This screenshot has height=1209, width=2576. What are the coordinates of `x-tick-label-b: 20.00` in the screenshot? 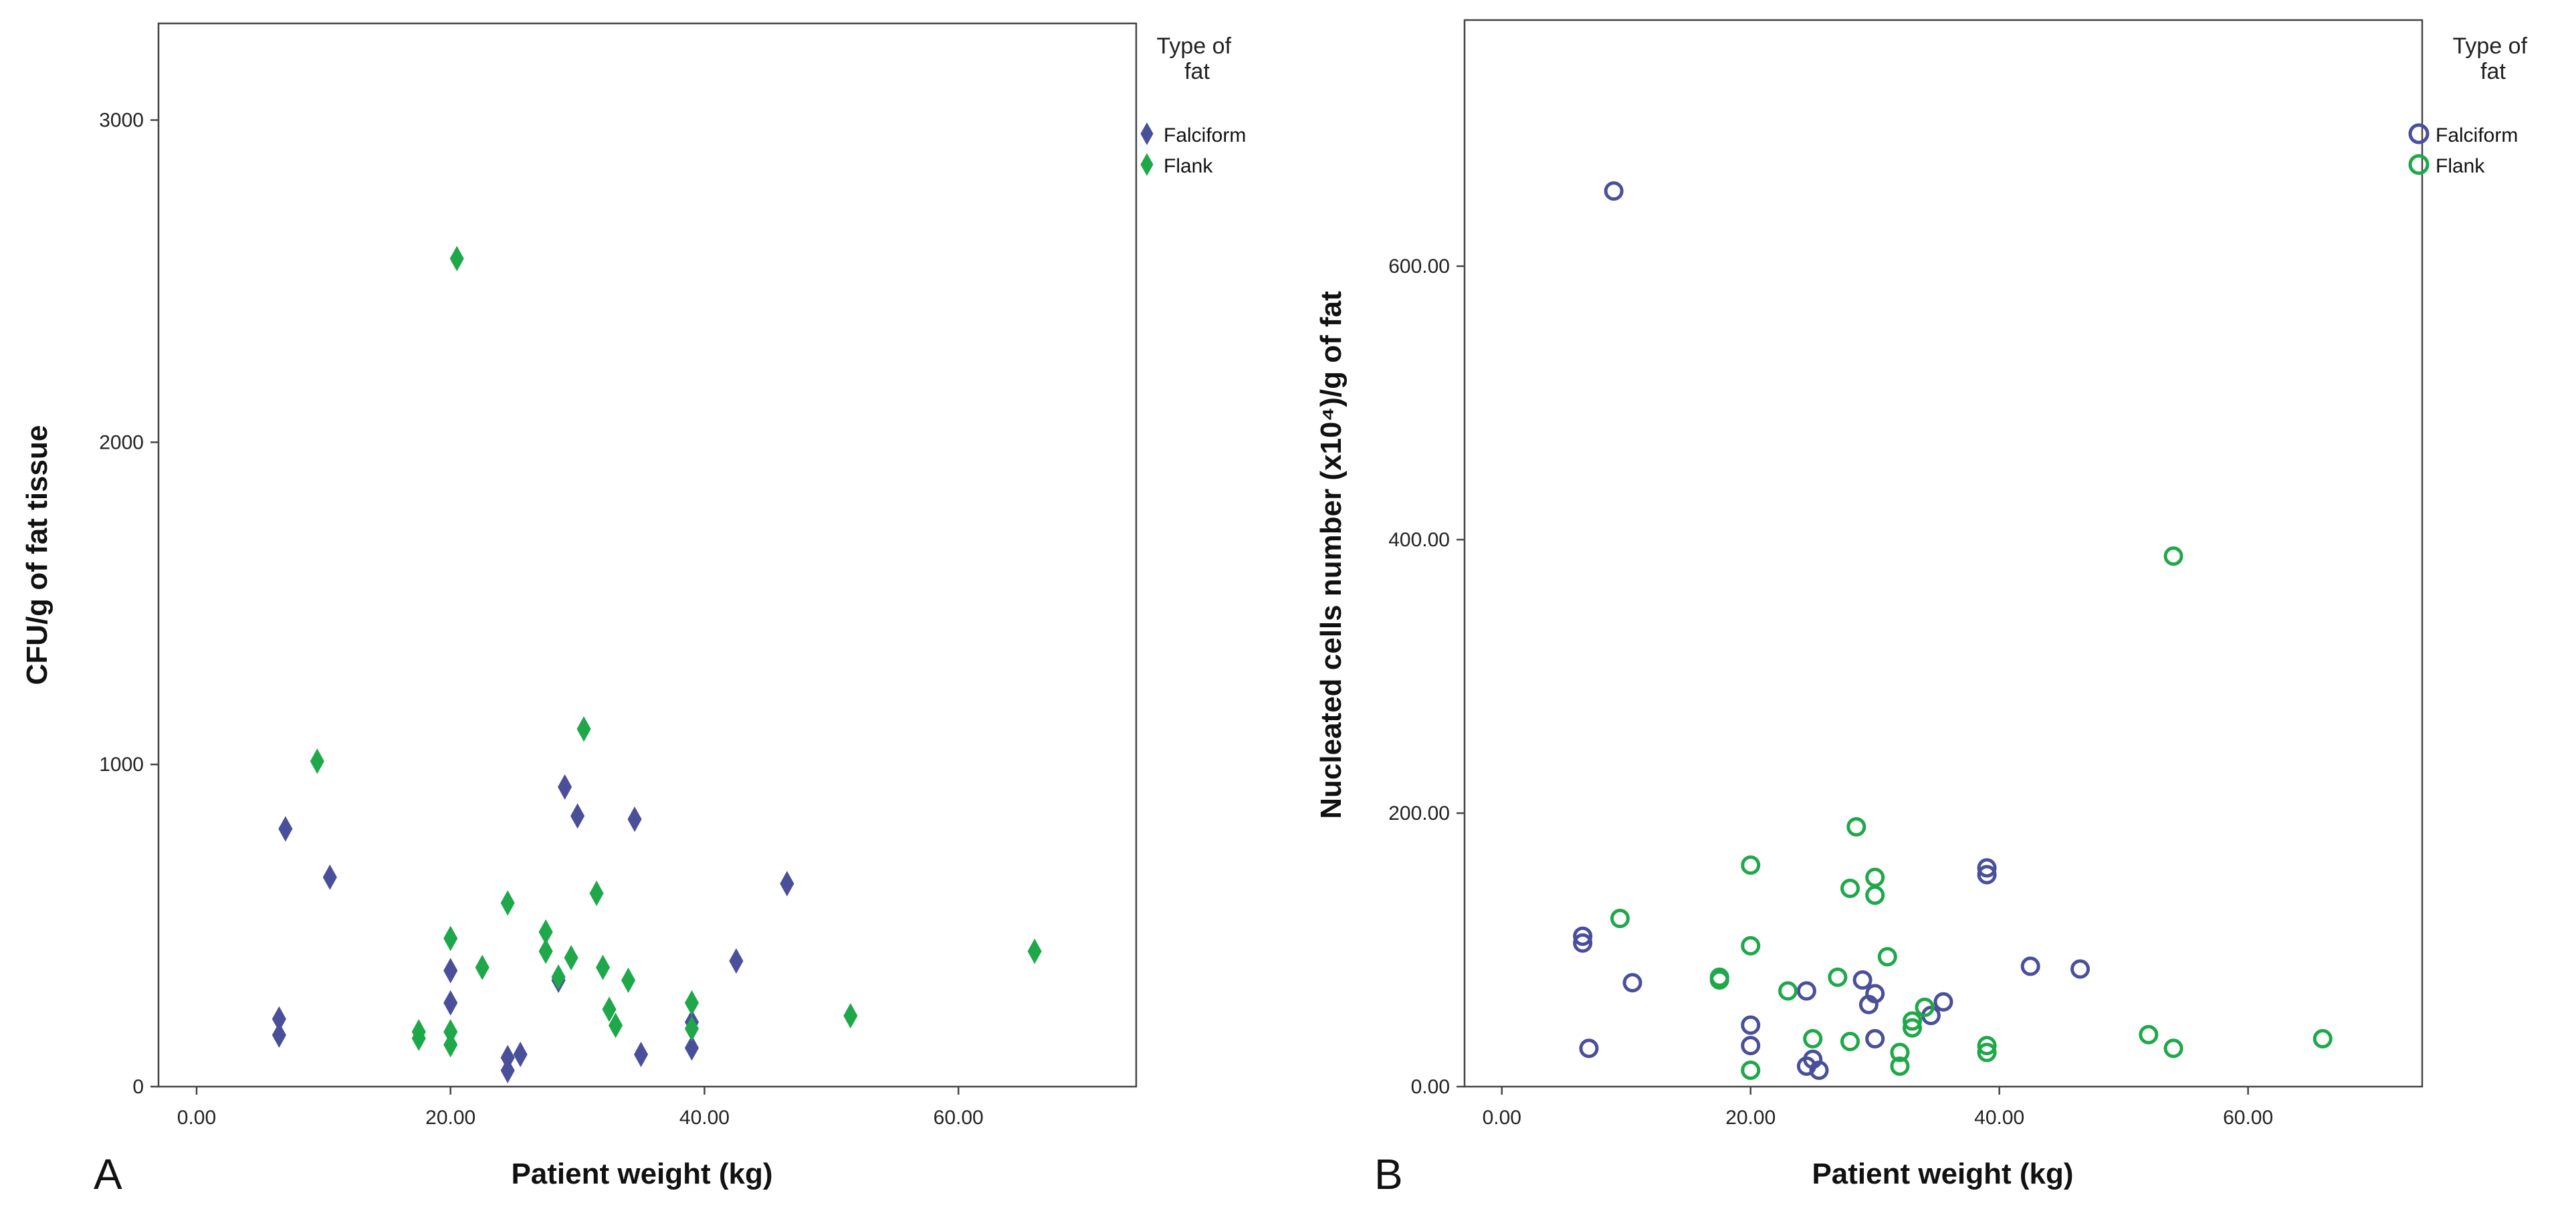 It's located at (1751, 1118).